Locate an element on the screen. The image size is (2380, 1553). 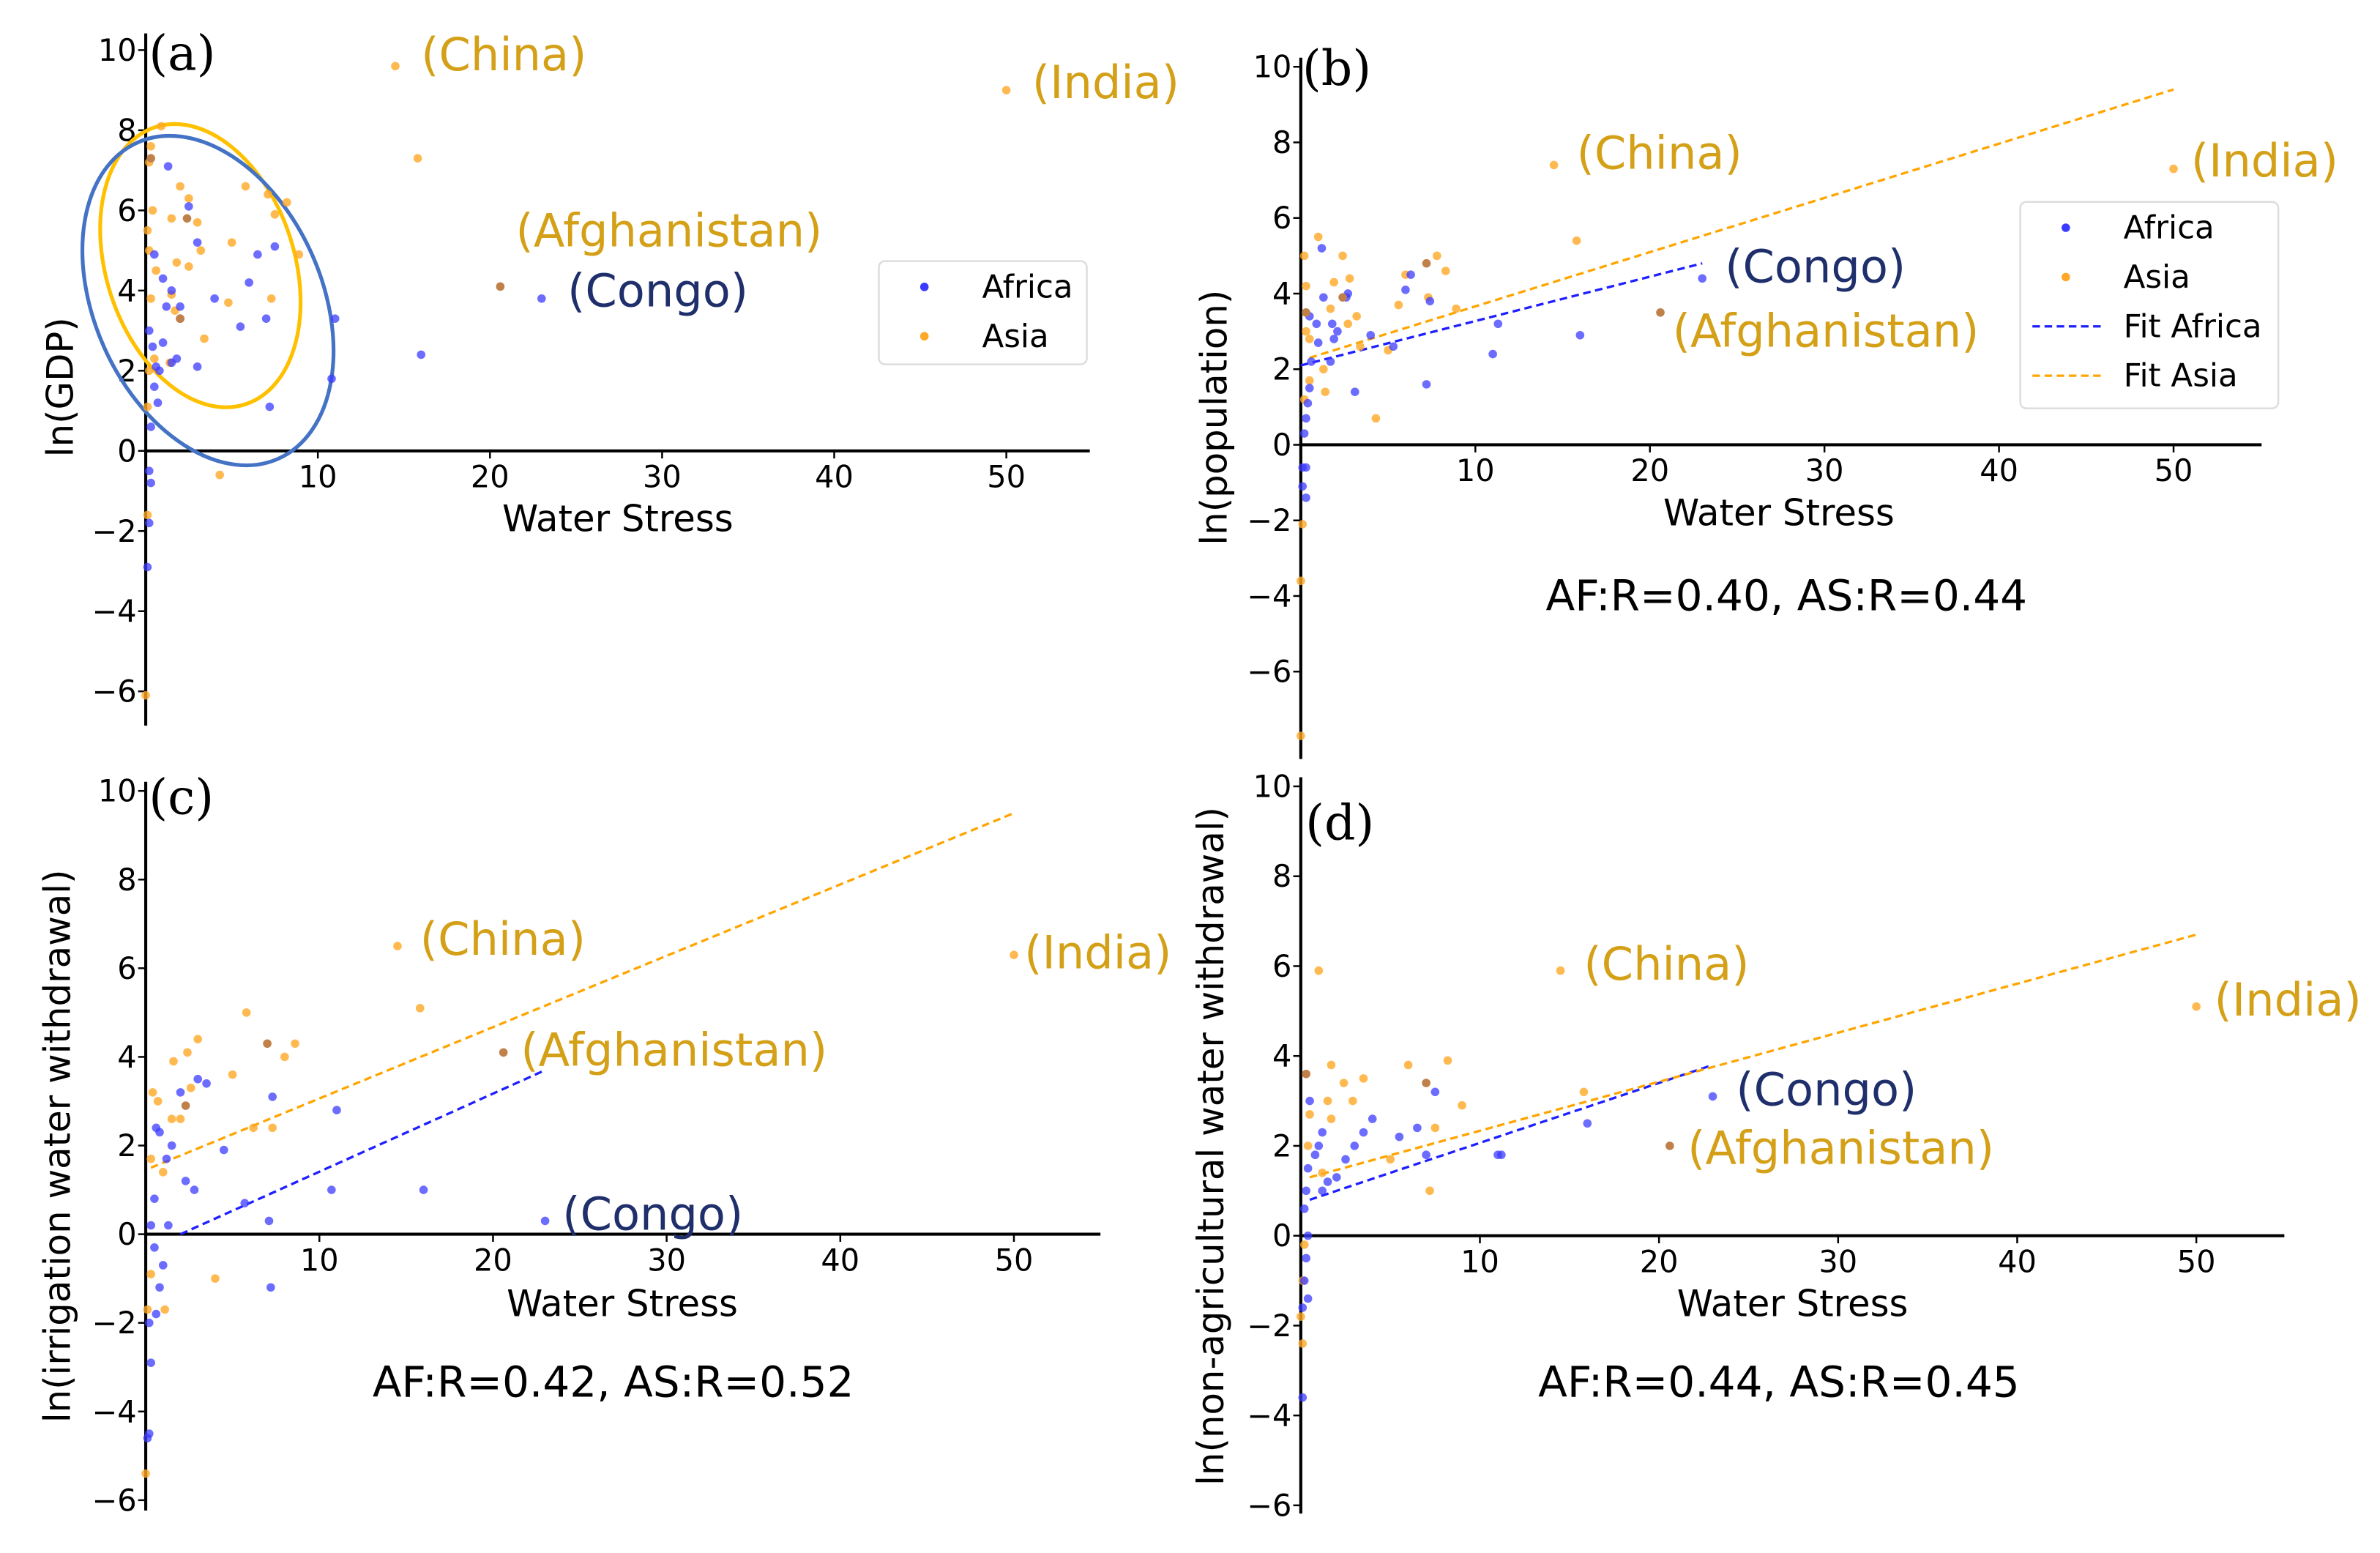
africa-cluster-ellipse is located at coordinates (208, 300).